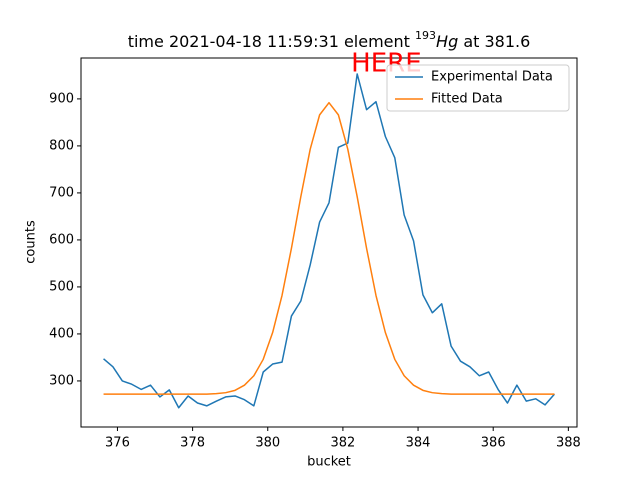 The image size is (640, 480). I want to click on title-text: at 381.6, so click(496, 41).